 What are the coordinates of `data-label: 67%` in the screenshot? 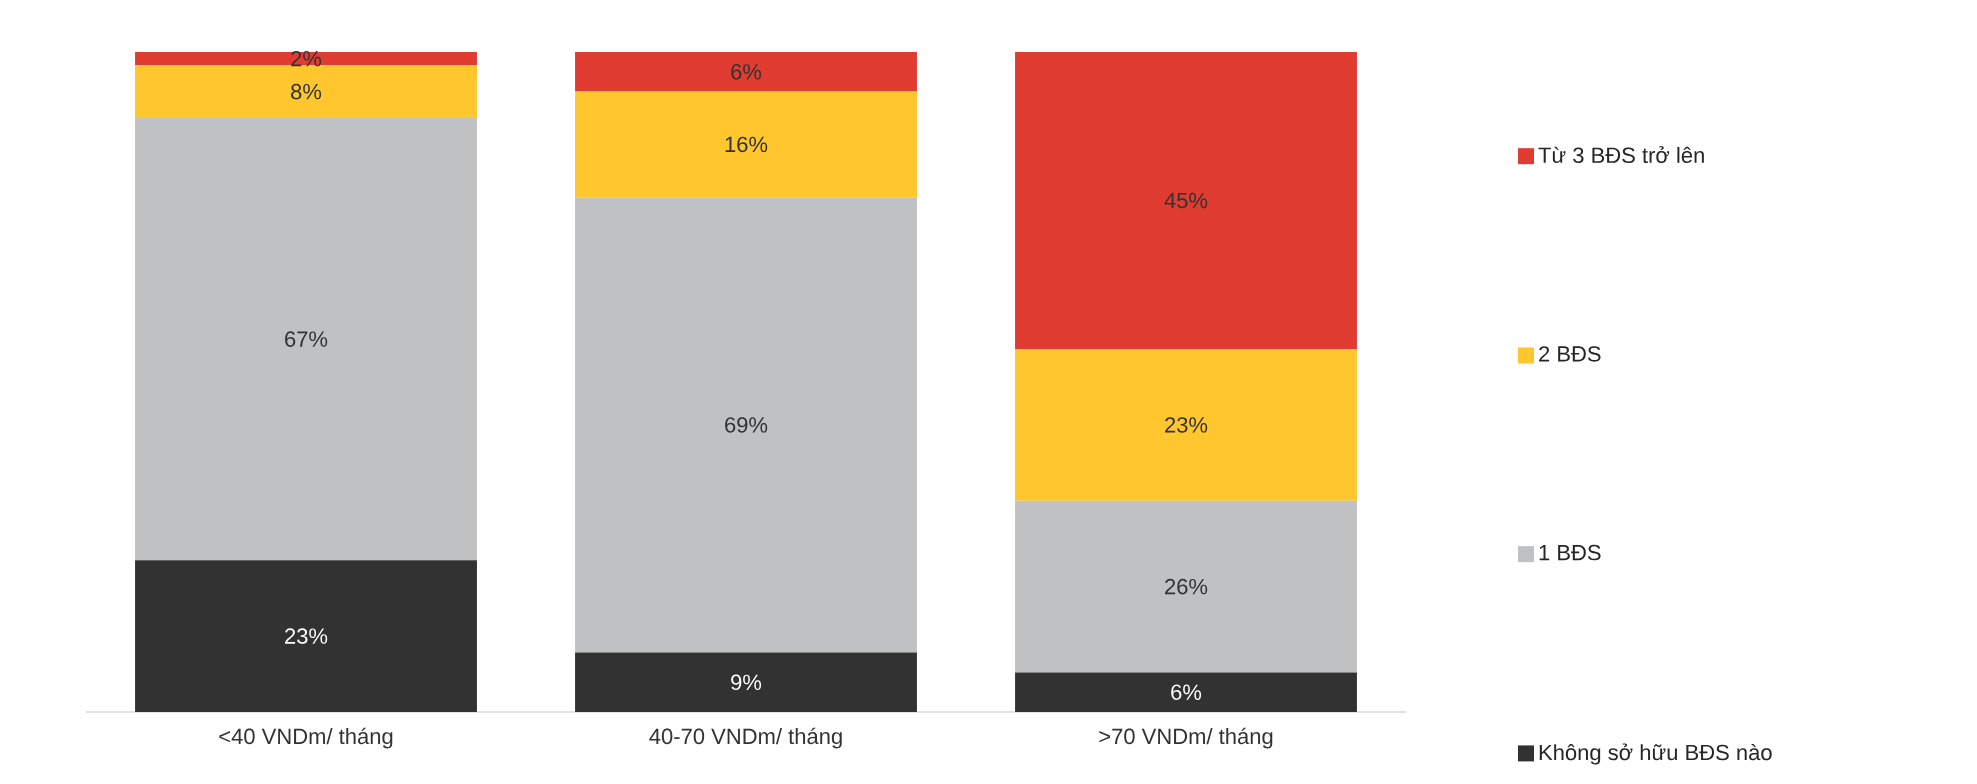 It's located at (306, 339).